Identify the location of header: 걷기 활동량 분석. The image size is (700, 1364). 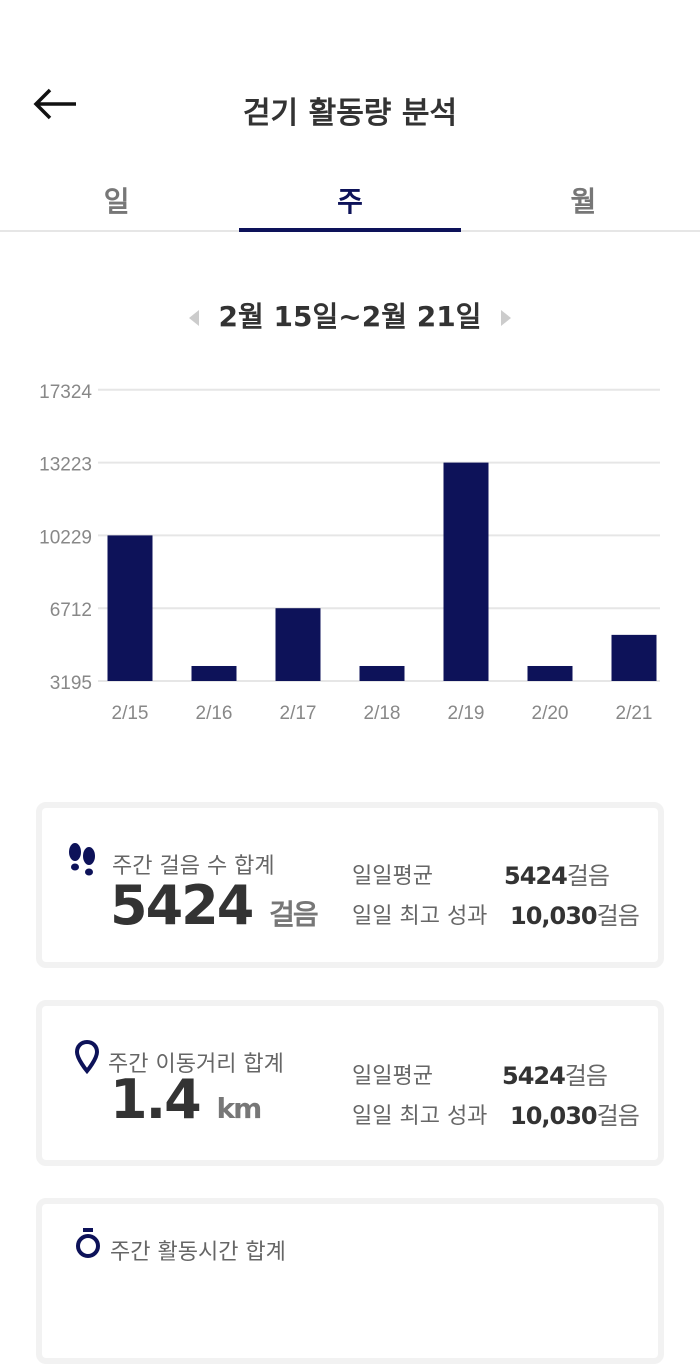
(350, 105).